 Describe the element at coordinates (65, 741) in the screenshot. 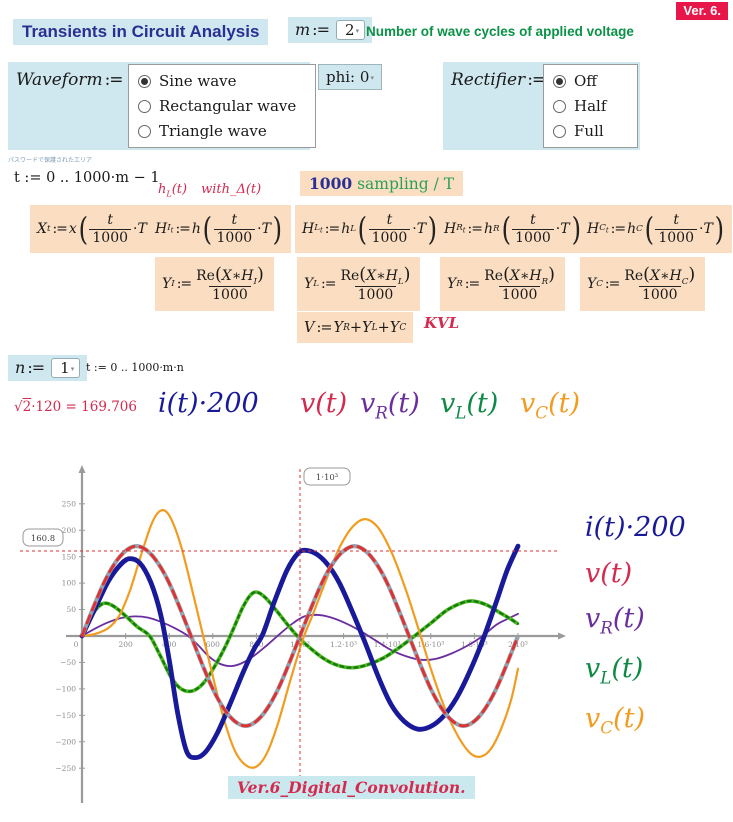

I see `y-tick-label: −200` at that location.